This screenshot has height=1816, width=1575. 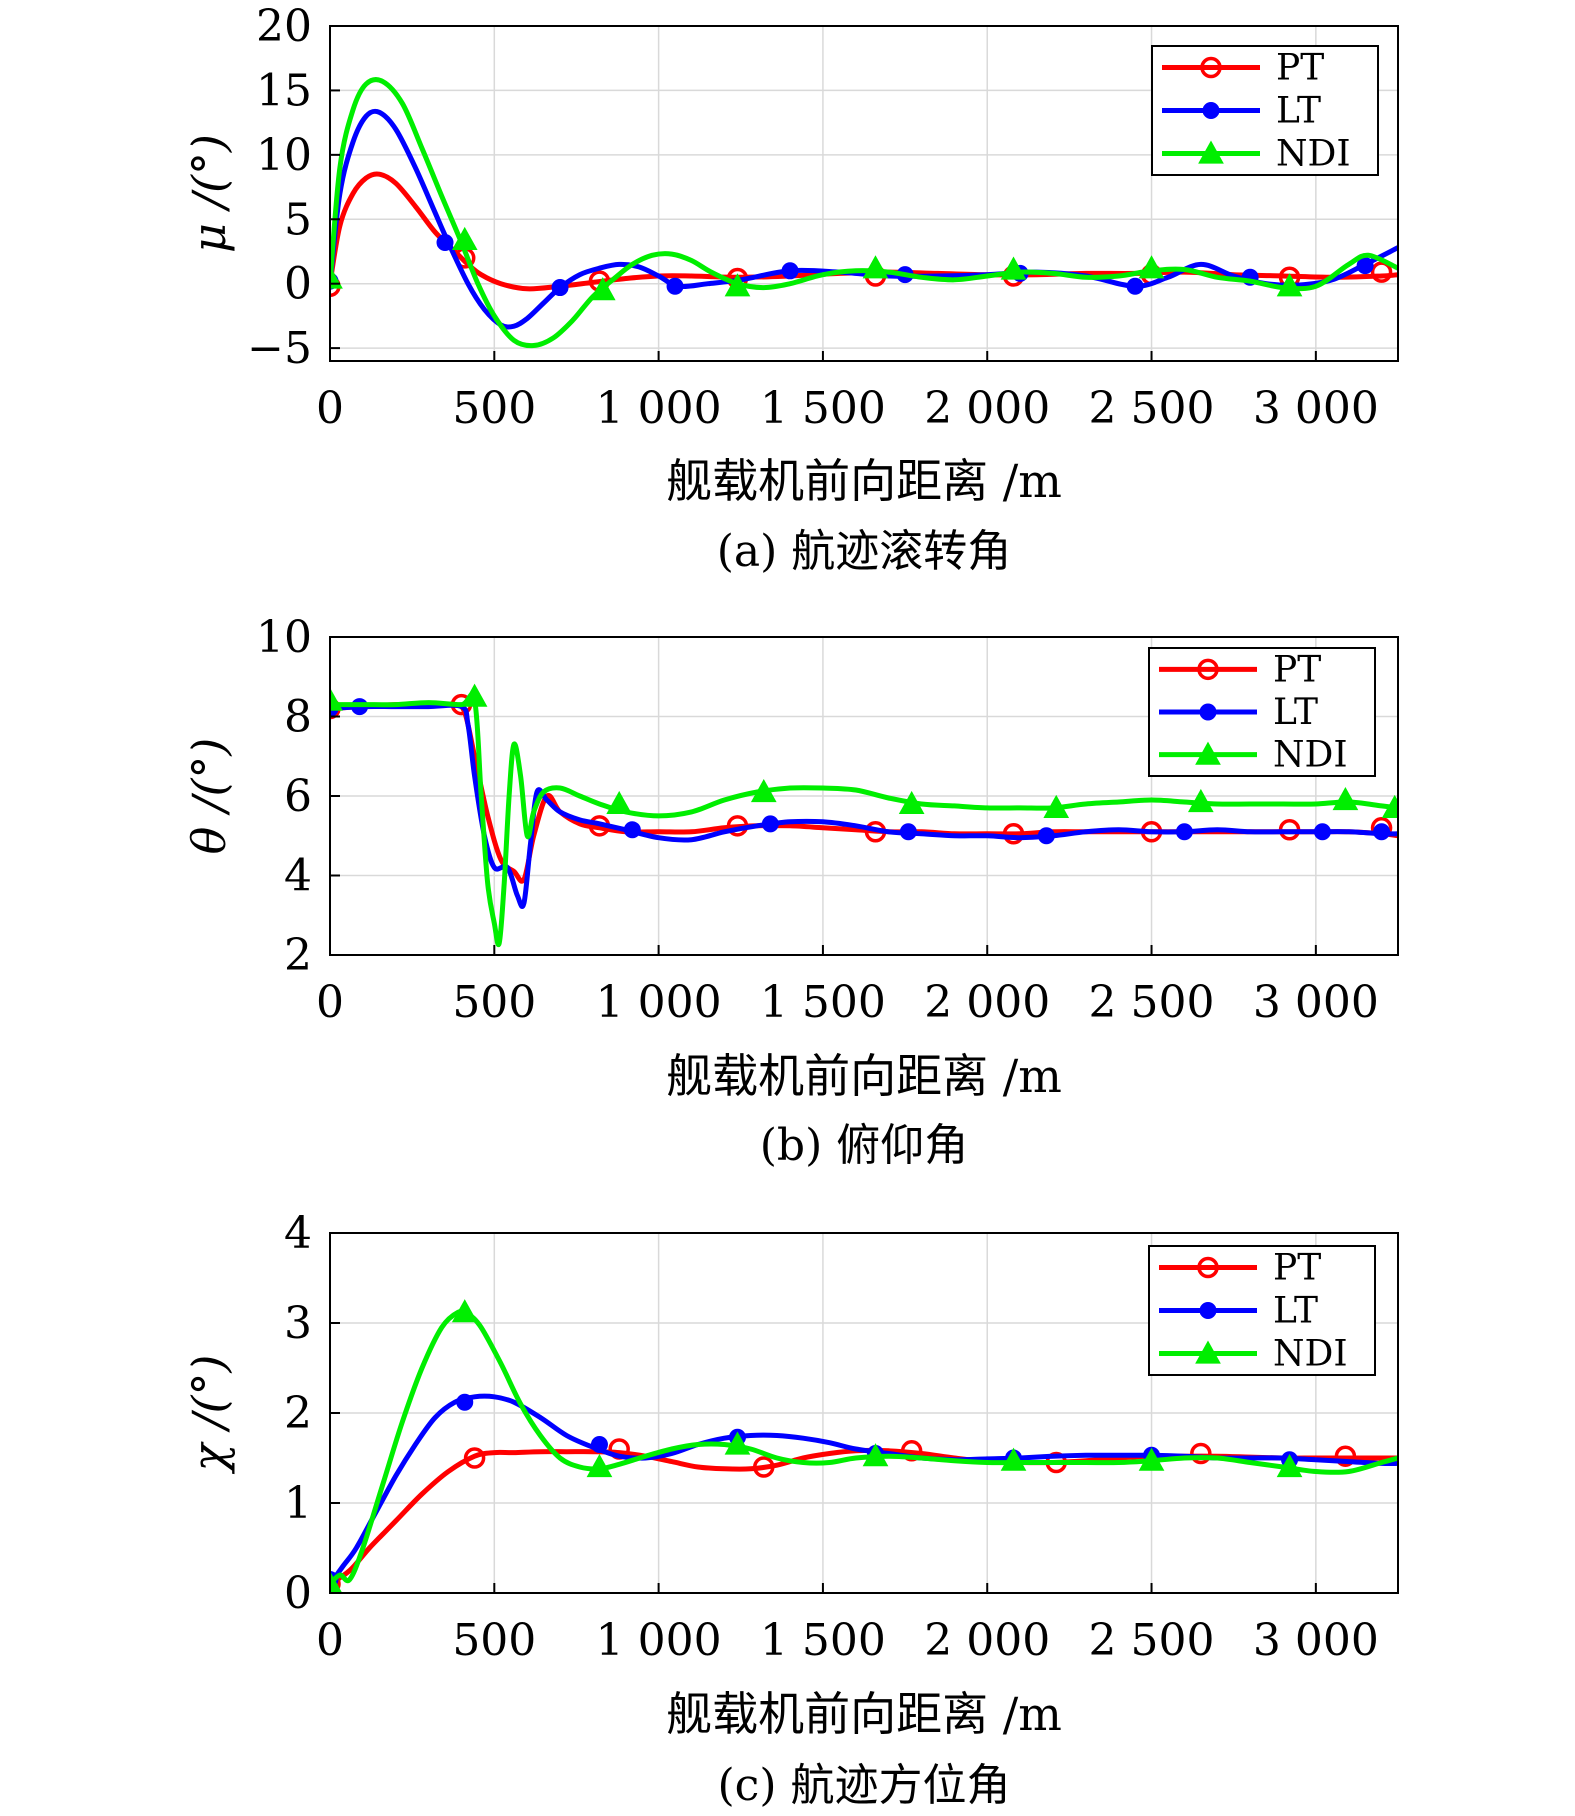 What do you see at coordinates (659, 1002) in the screenshot?
I see `x-tick-label: 1 000` at bounding box center [659, 1002].